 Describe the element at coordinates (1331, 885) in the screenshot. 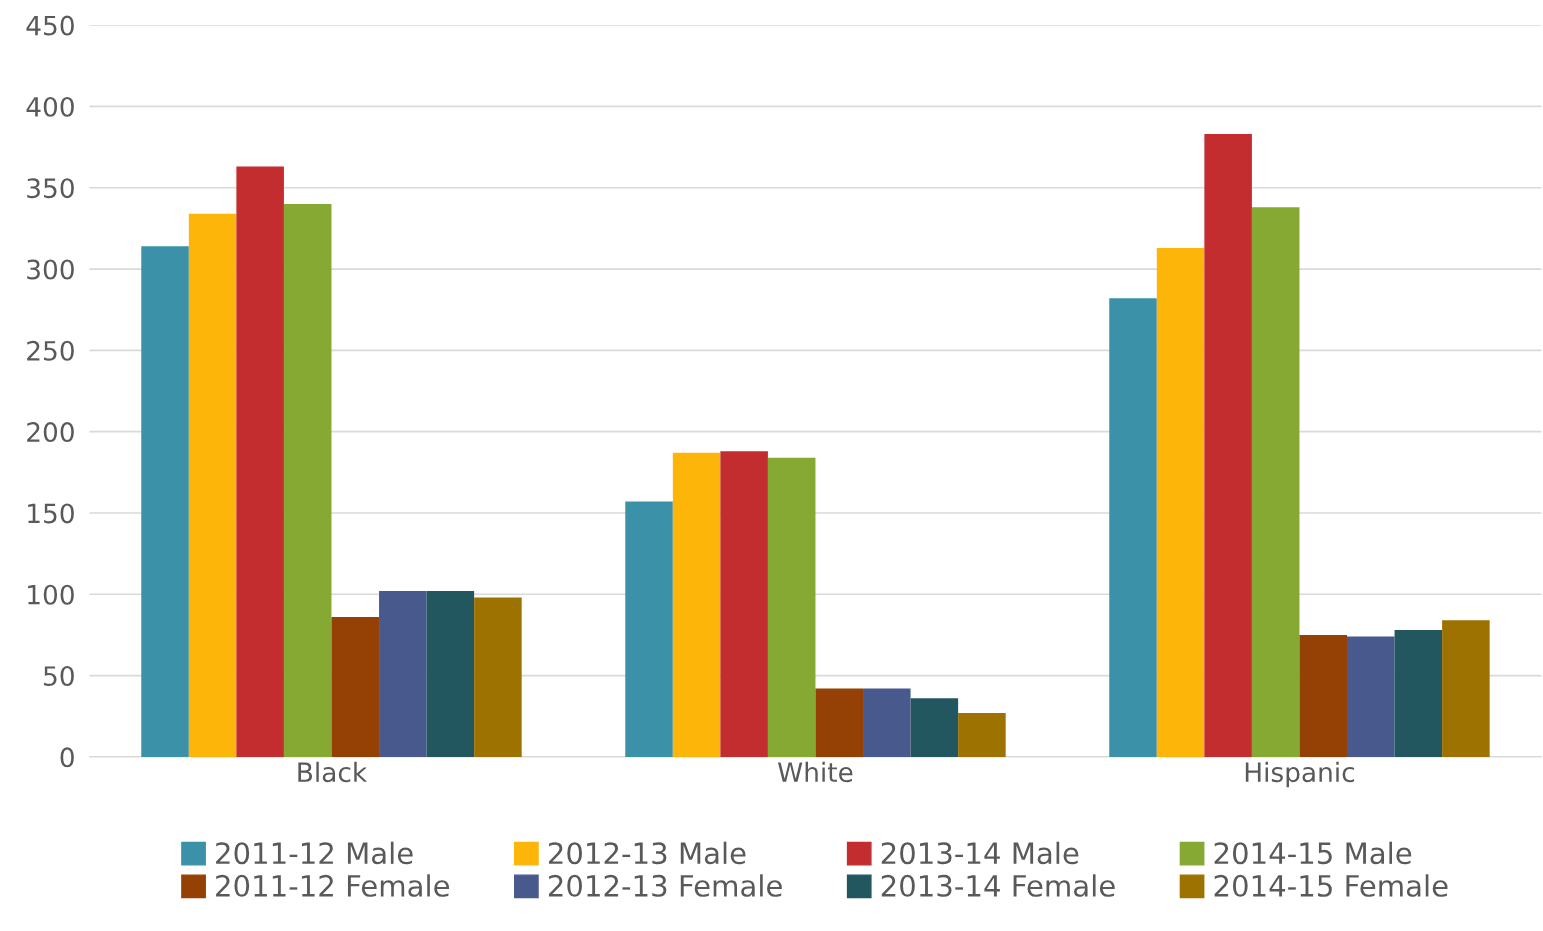

I see `legend-label: 2014-15 Female` at that location.